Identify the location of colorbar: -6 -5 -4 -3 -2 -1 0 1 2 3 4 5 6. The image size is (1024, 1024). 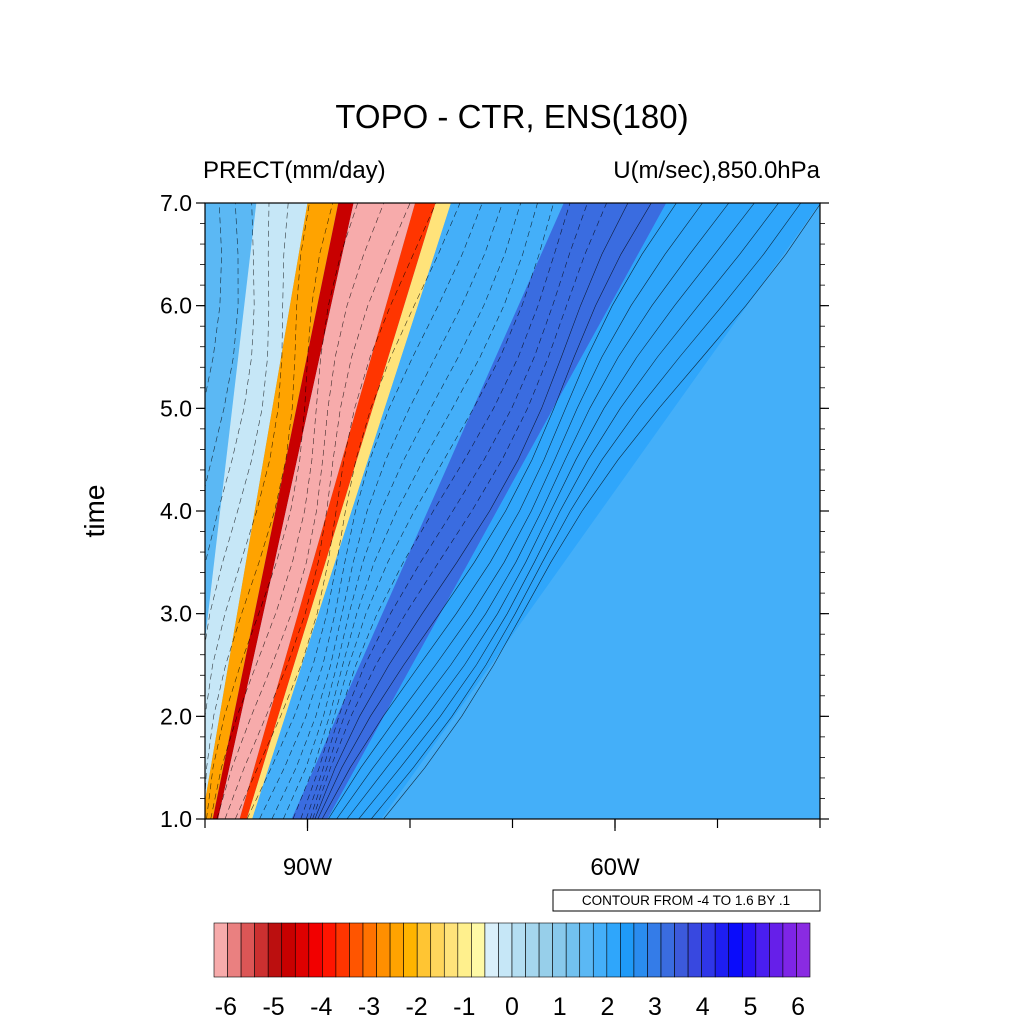
(512, 971).